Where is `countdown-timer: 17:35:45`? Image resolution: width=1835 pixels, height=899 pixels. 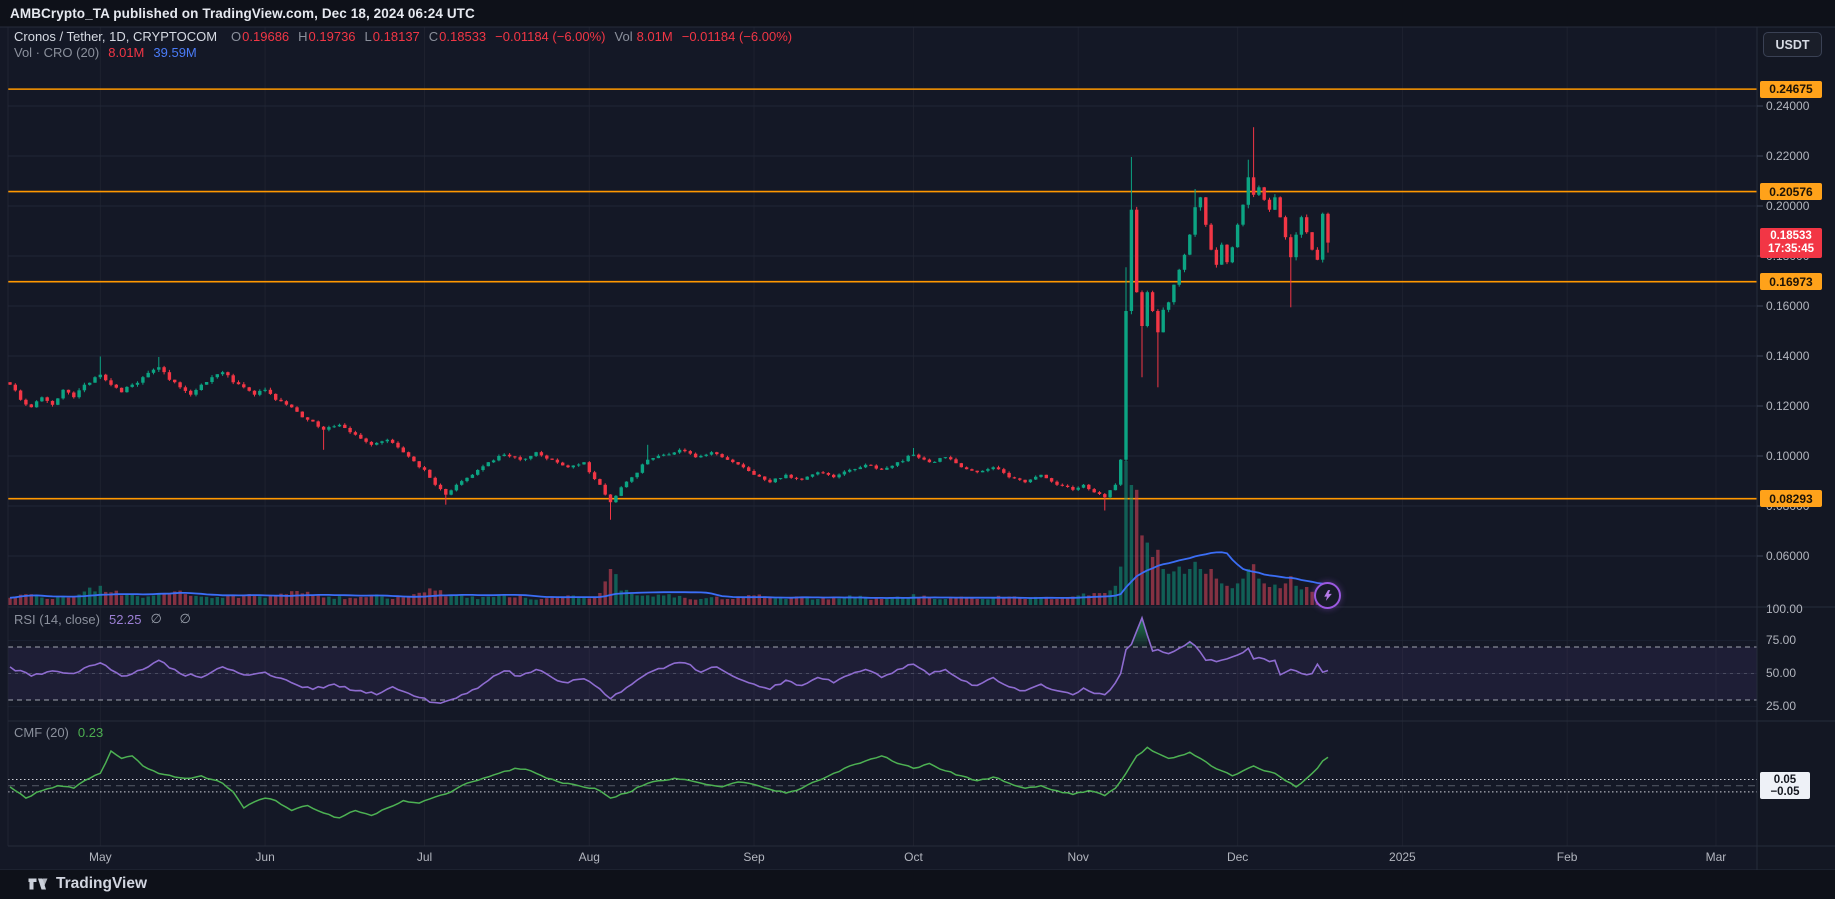
countdown-timer: 17:35:45 is located at coordinates (1791, 248).